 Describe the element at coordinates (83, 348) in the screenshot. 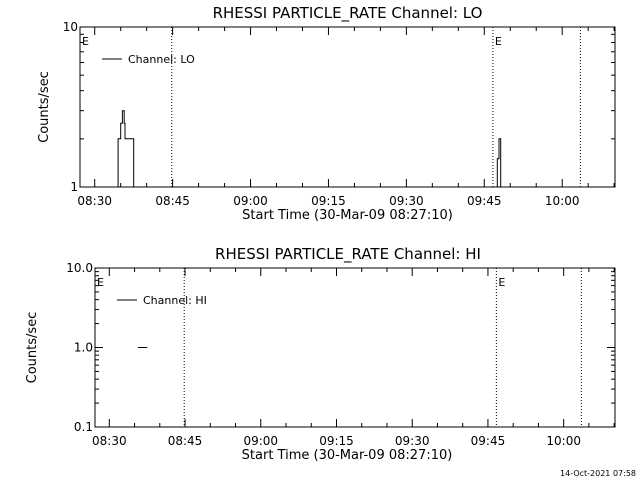

I see `y-tick-label: 1.0` at that location.